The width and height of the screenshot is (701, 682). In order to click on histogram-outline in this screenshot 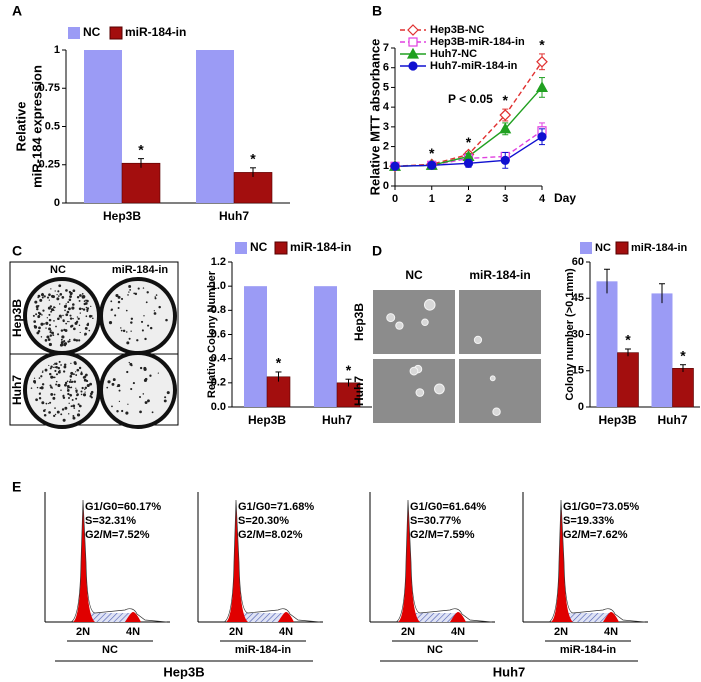, I will do `click(119, 561)`.